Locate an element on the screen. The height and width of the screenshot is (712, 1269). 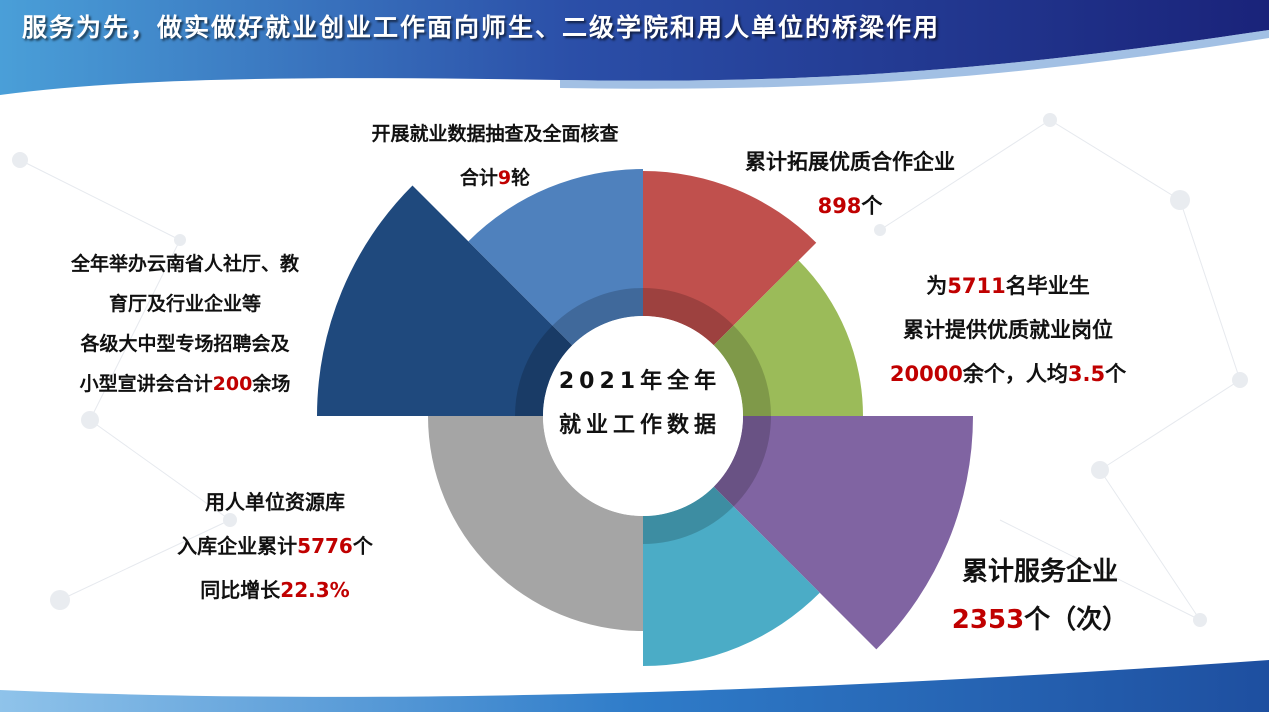
segment-services-inner-shade is located at coordinates (742, 461).